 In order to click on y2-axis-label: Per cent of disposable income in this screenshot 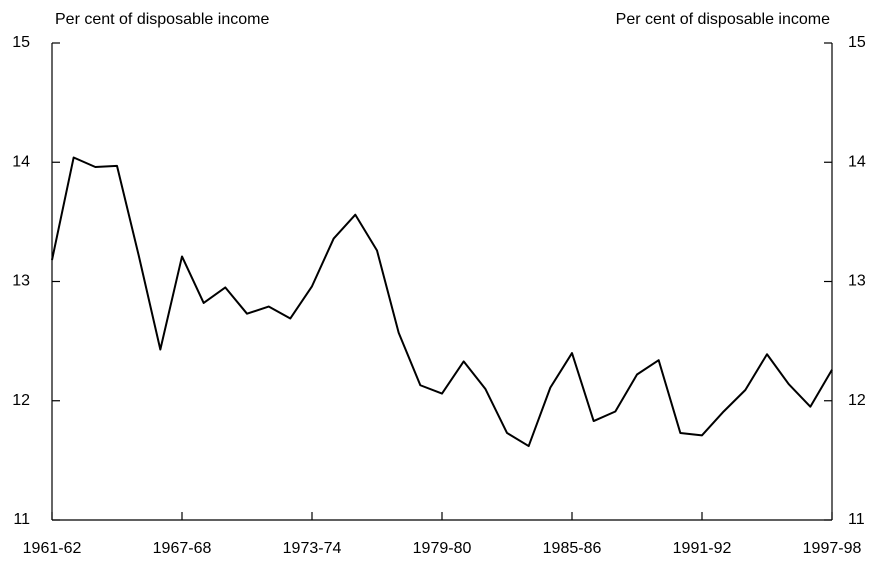, I will do `click(723, 19)`.